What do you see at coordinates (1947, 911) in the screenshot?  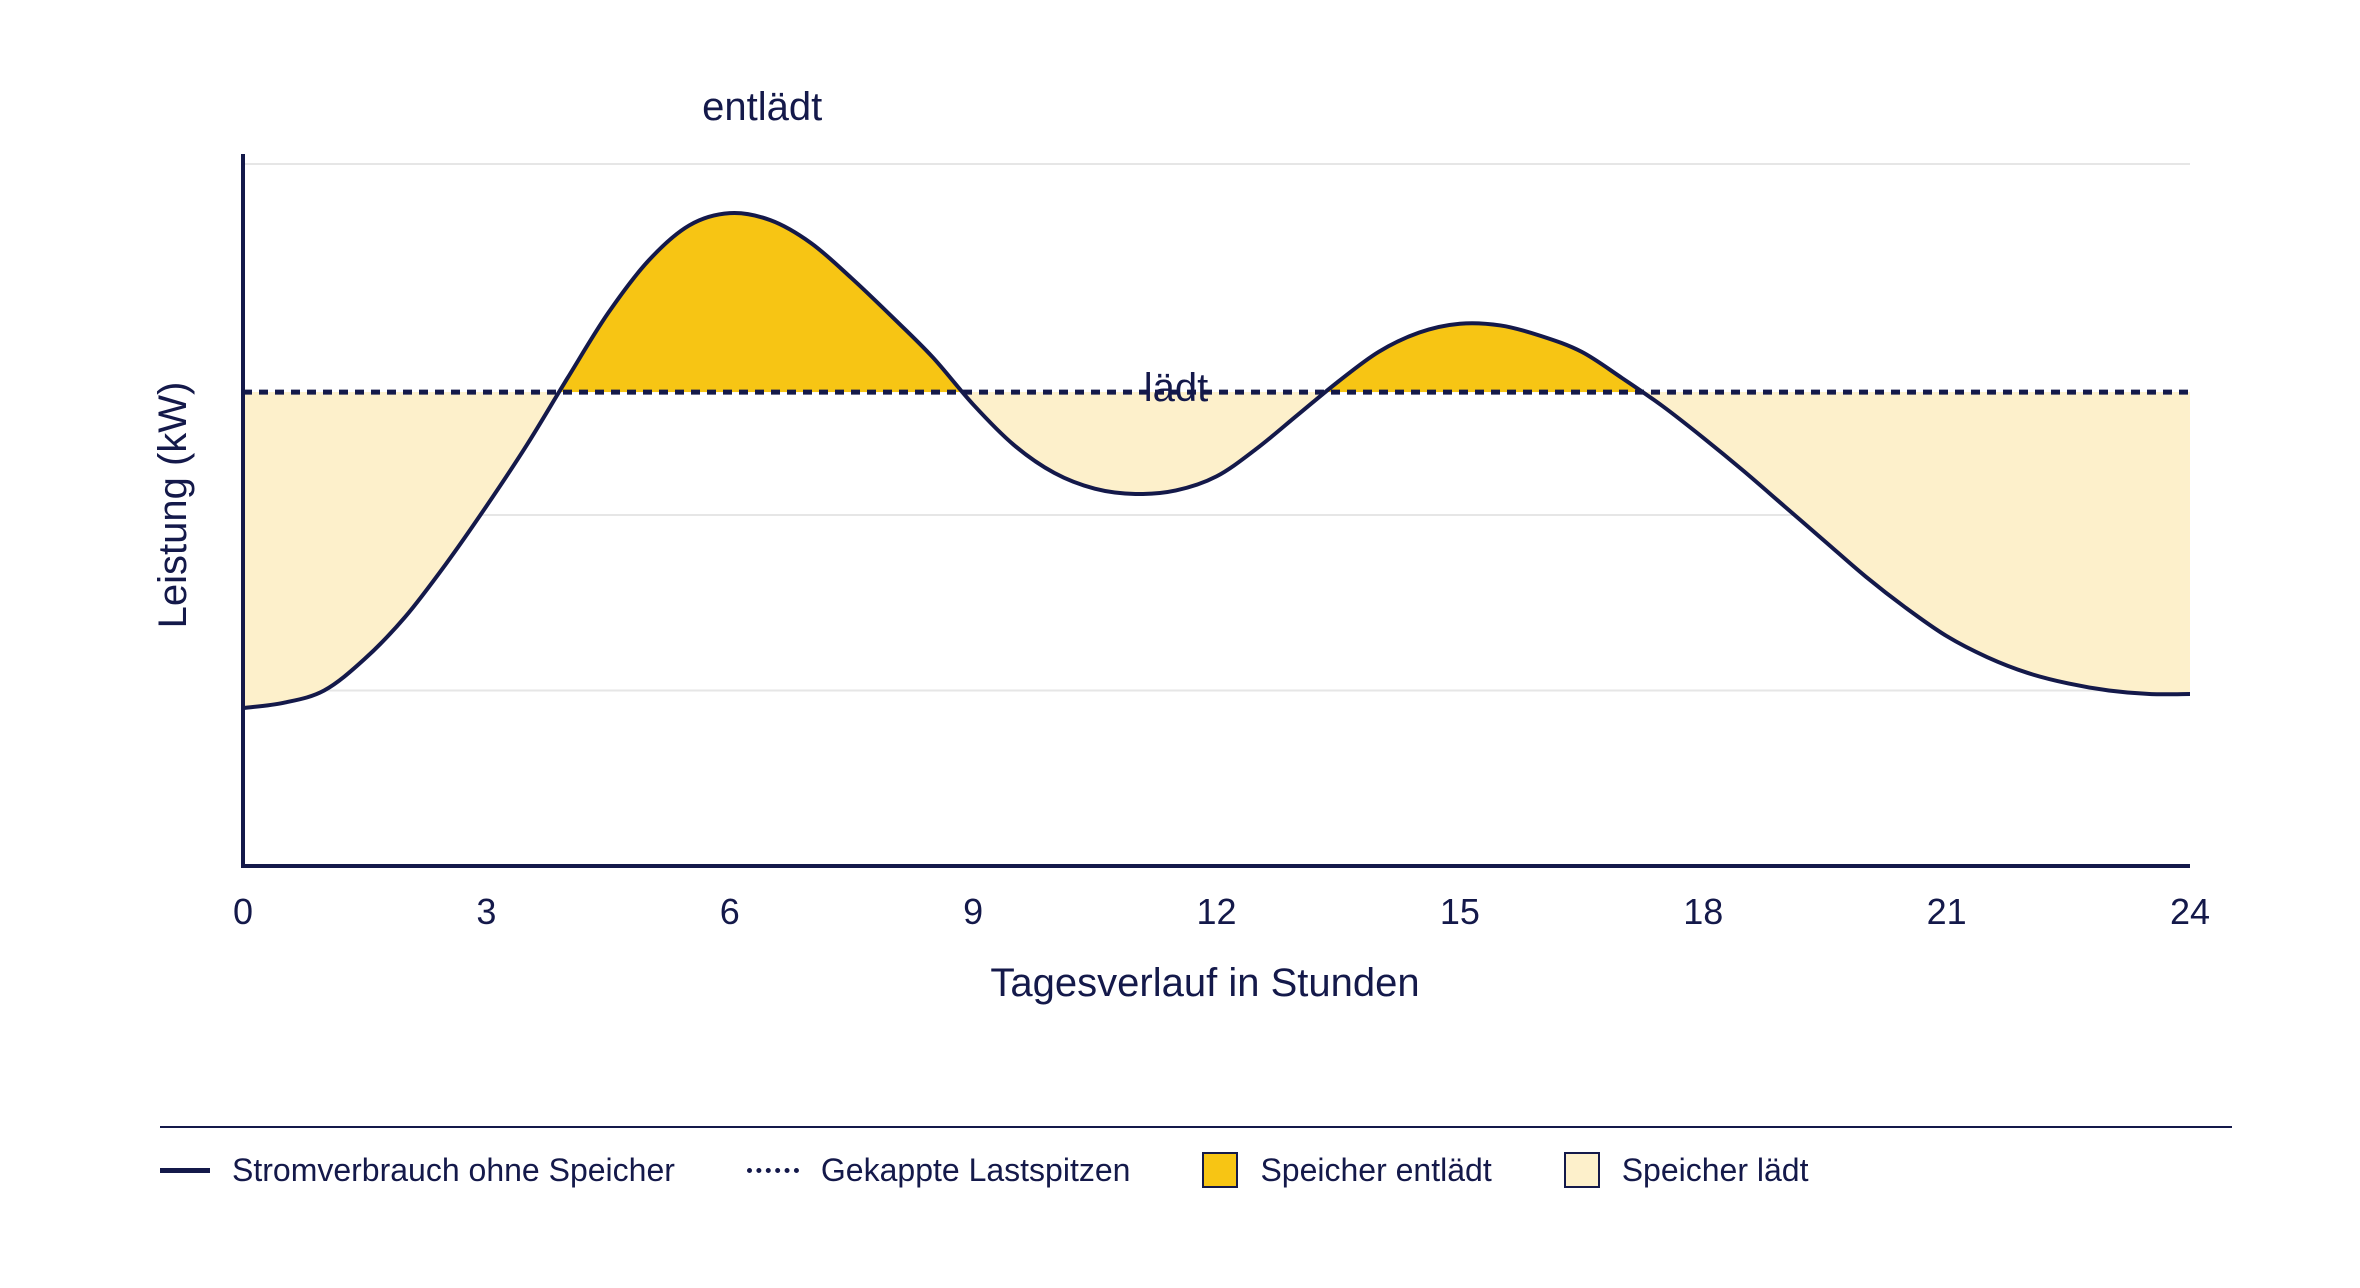 I see `x-tick-label: 21` at bounding box center [1947, 911].